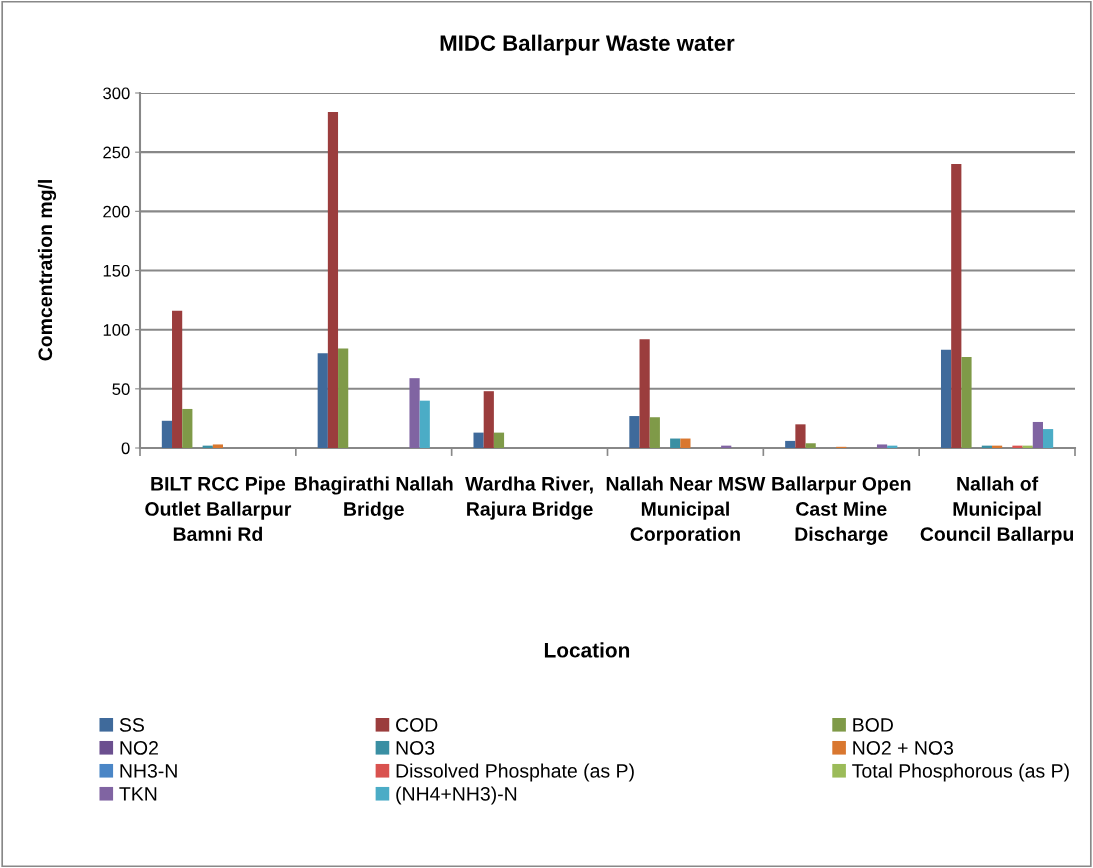  I want to click on legend-label: COD, so click(417, 725).